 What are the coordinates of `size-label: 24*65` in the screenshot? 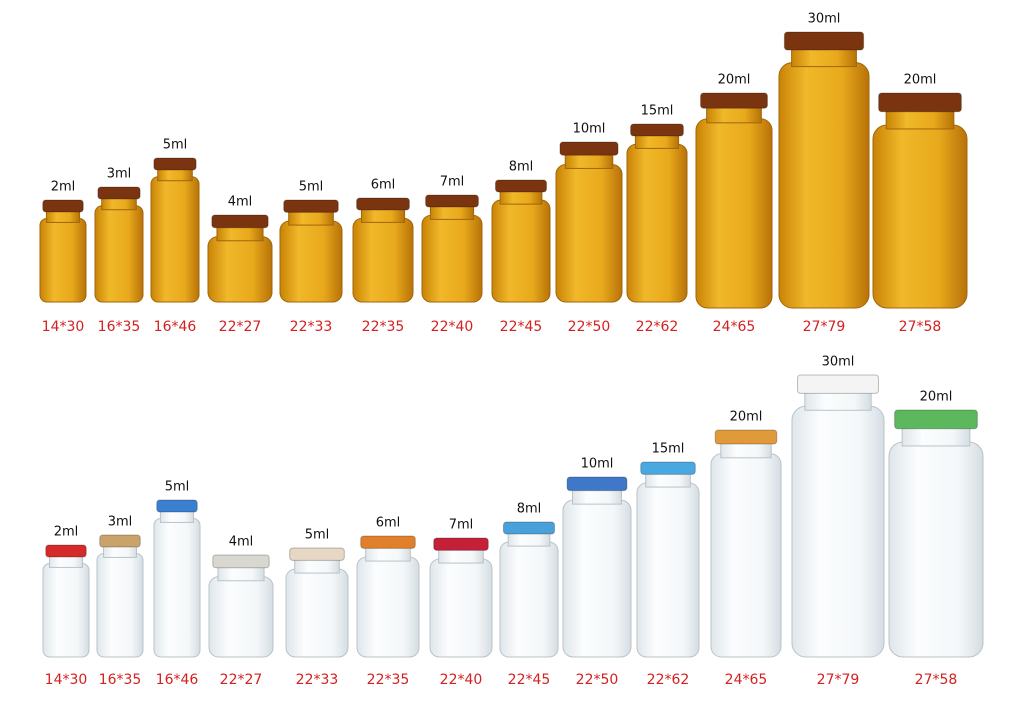 It's located at (734, 327).